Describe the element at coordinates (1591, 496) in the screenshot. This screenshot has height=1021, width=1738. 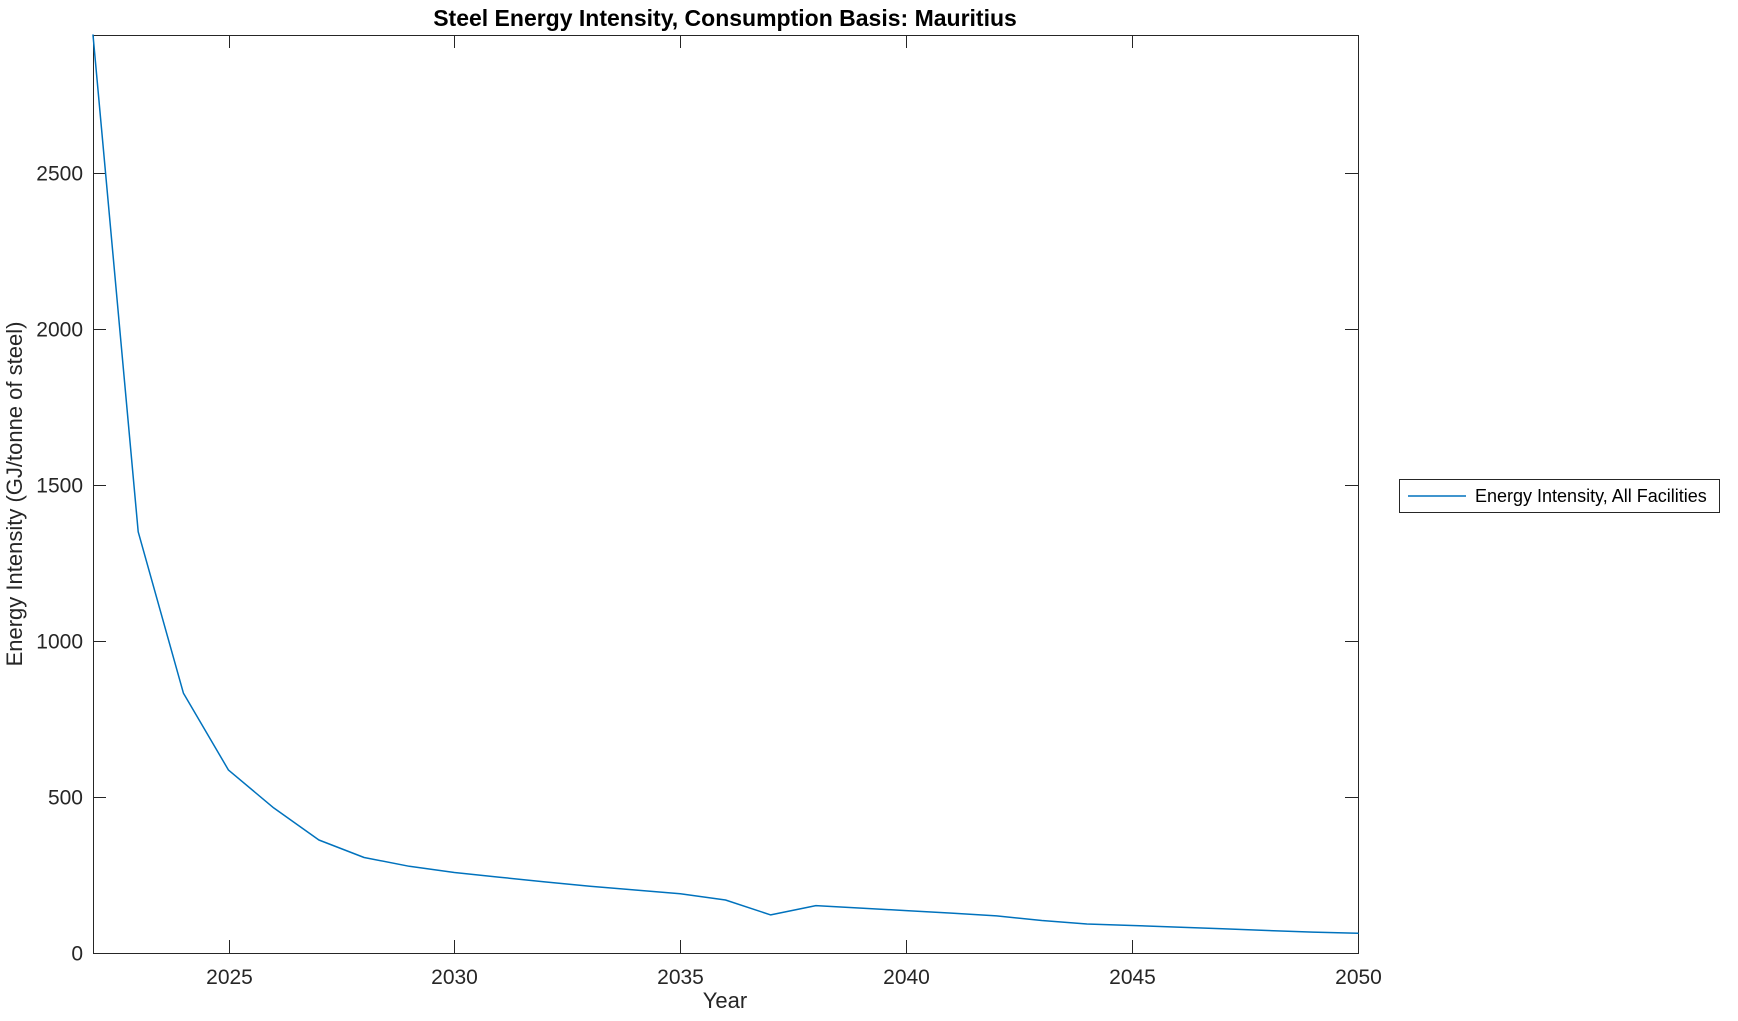
I see `legend-label: Energy Intensity, All Facilities` at that location.